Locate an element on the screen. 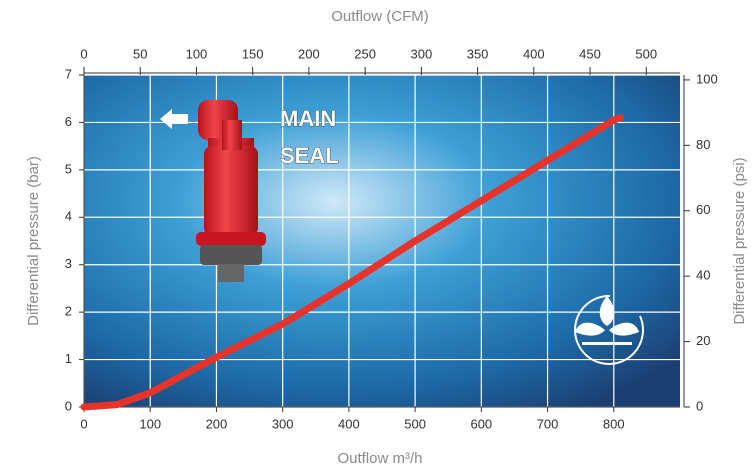  x-tick-label: 500 is located at coordinates (415, 423).